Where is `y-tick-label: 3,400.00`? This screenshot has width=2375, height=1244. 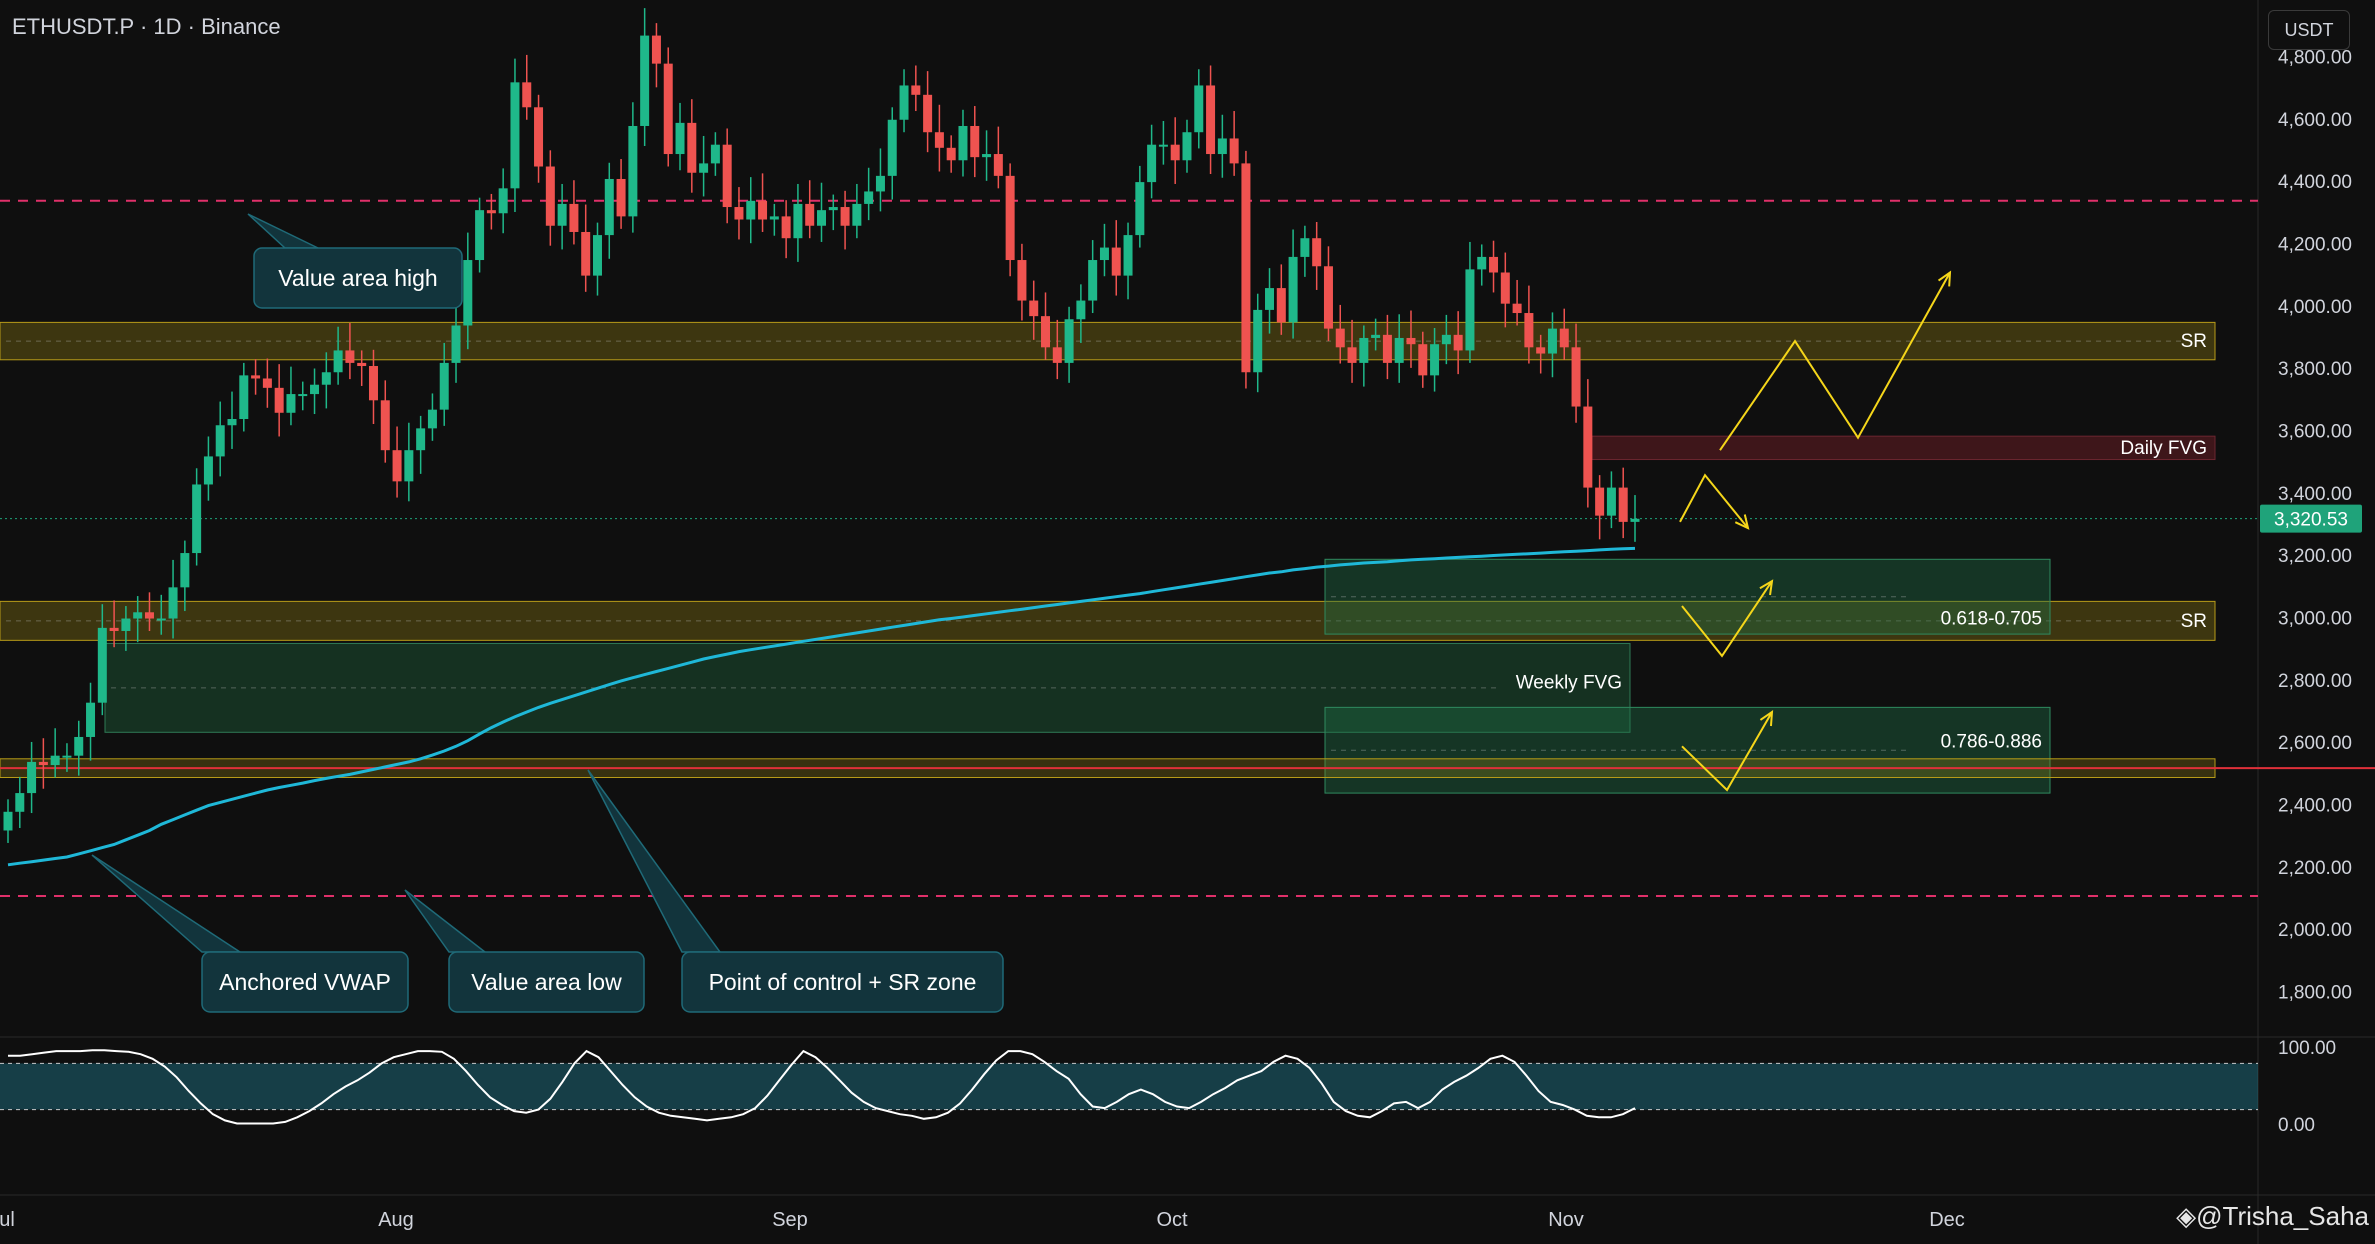 y-tick-label: 3,400.00 is located at coordinates (2315, 494).